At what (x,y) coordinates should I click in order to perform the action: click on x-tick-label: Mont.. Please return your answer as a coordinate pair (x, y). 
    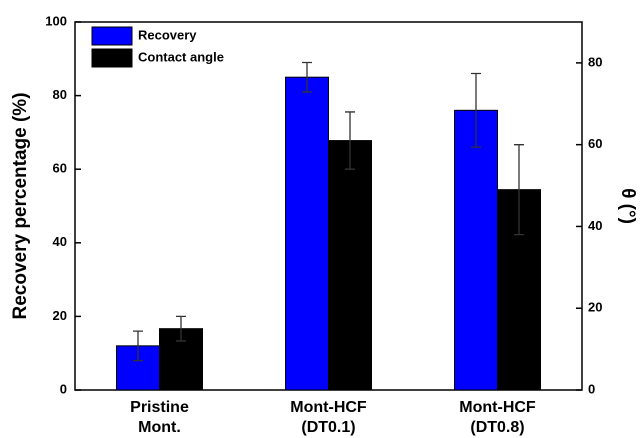
    Looking at the image, I should click on (159, 427).